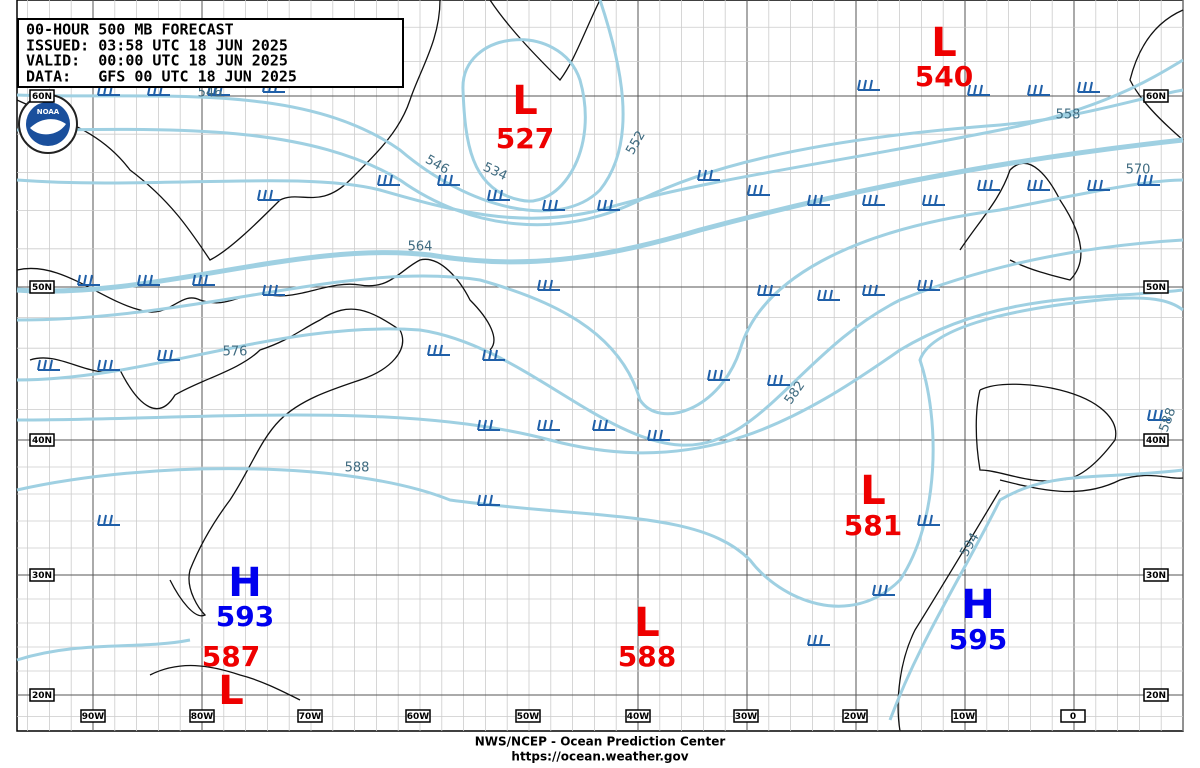 The width and height of the screenshot is (1200, 768). Describe the element at coordinates (161, 77) in the screenshot. I see `header-line: DATA: GFS 00 UTC 18 JUN 2025` at that location.